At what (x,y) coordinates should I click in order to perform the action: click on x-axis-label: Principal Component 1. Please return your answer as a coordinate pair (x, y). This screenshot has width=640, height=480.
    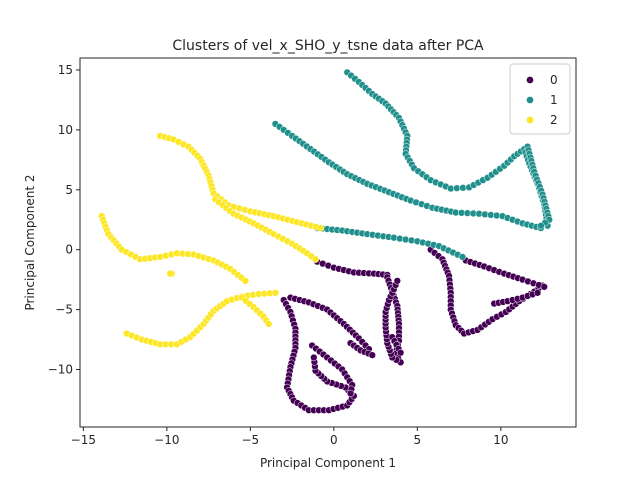
    Looking at the image, I should click on (328, 463).